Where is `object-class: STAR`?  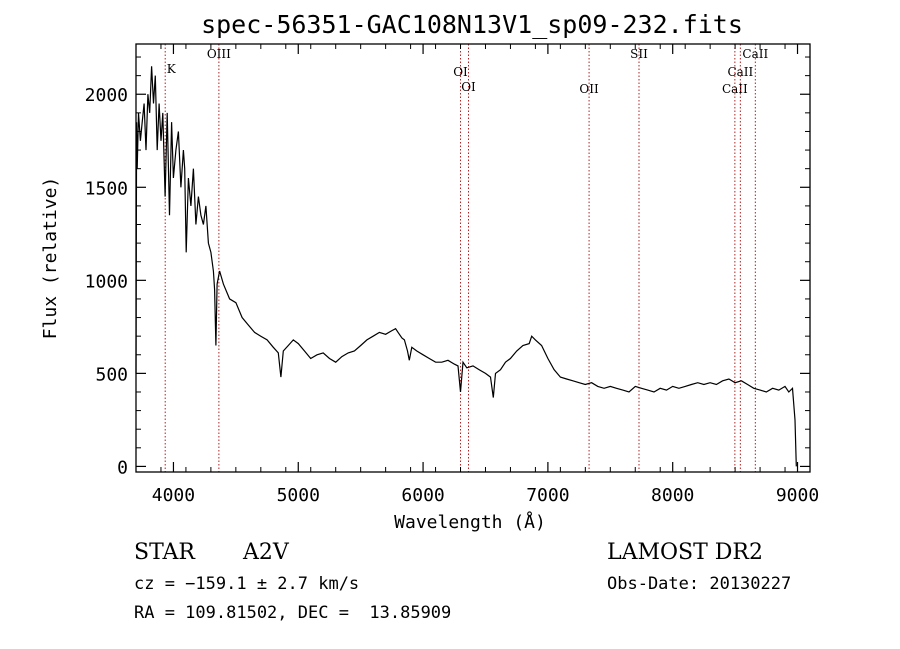 object-class: STAR is located at coordinates (164, 552).